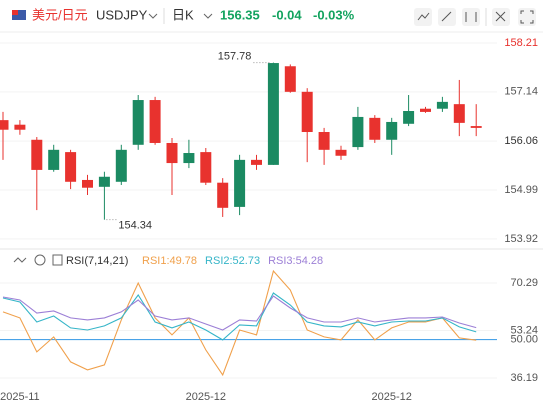 The height and width of the screenshot is (408, 543). Describe the element at coordinates (521, 43) in the screenshot. I see `y-tick-label: 158.21` at that location.